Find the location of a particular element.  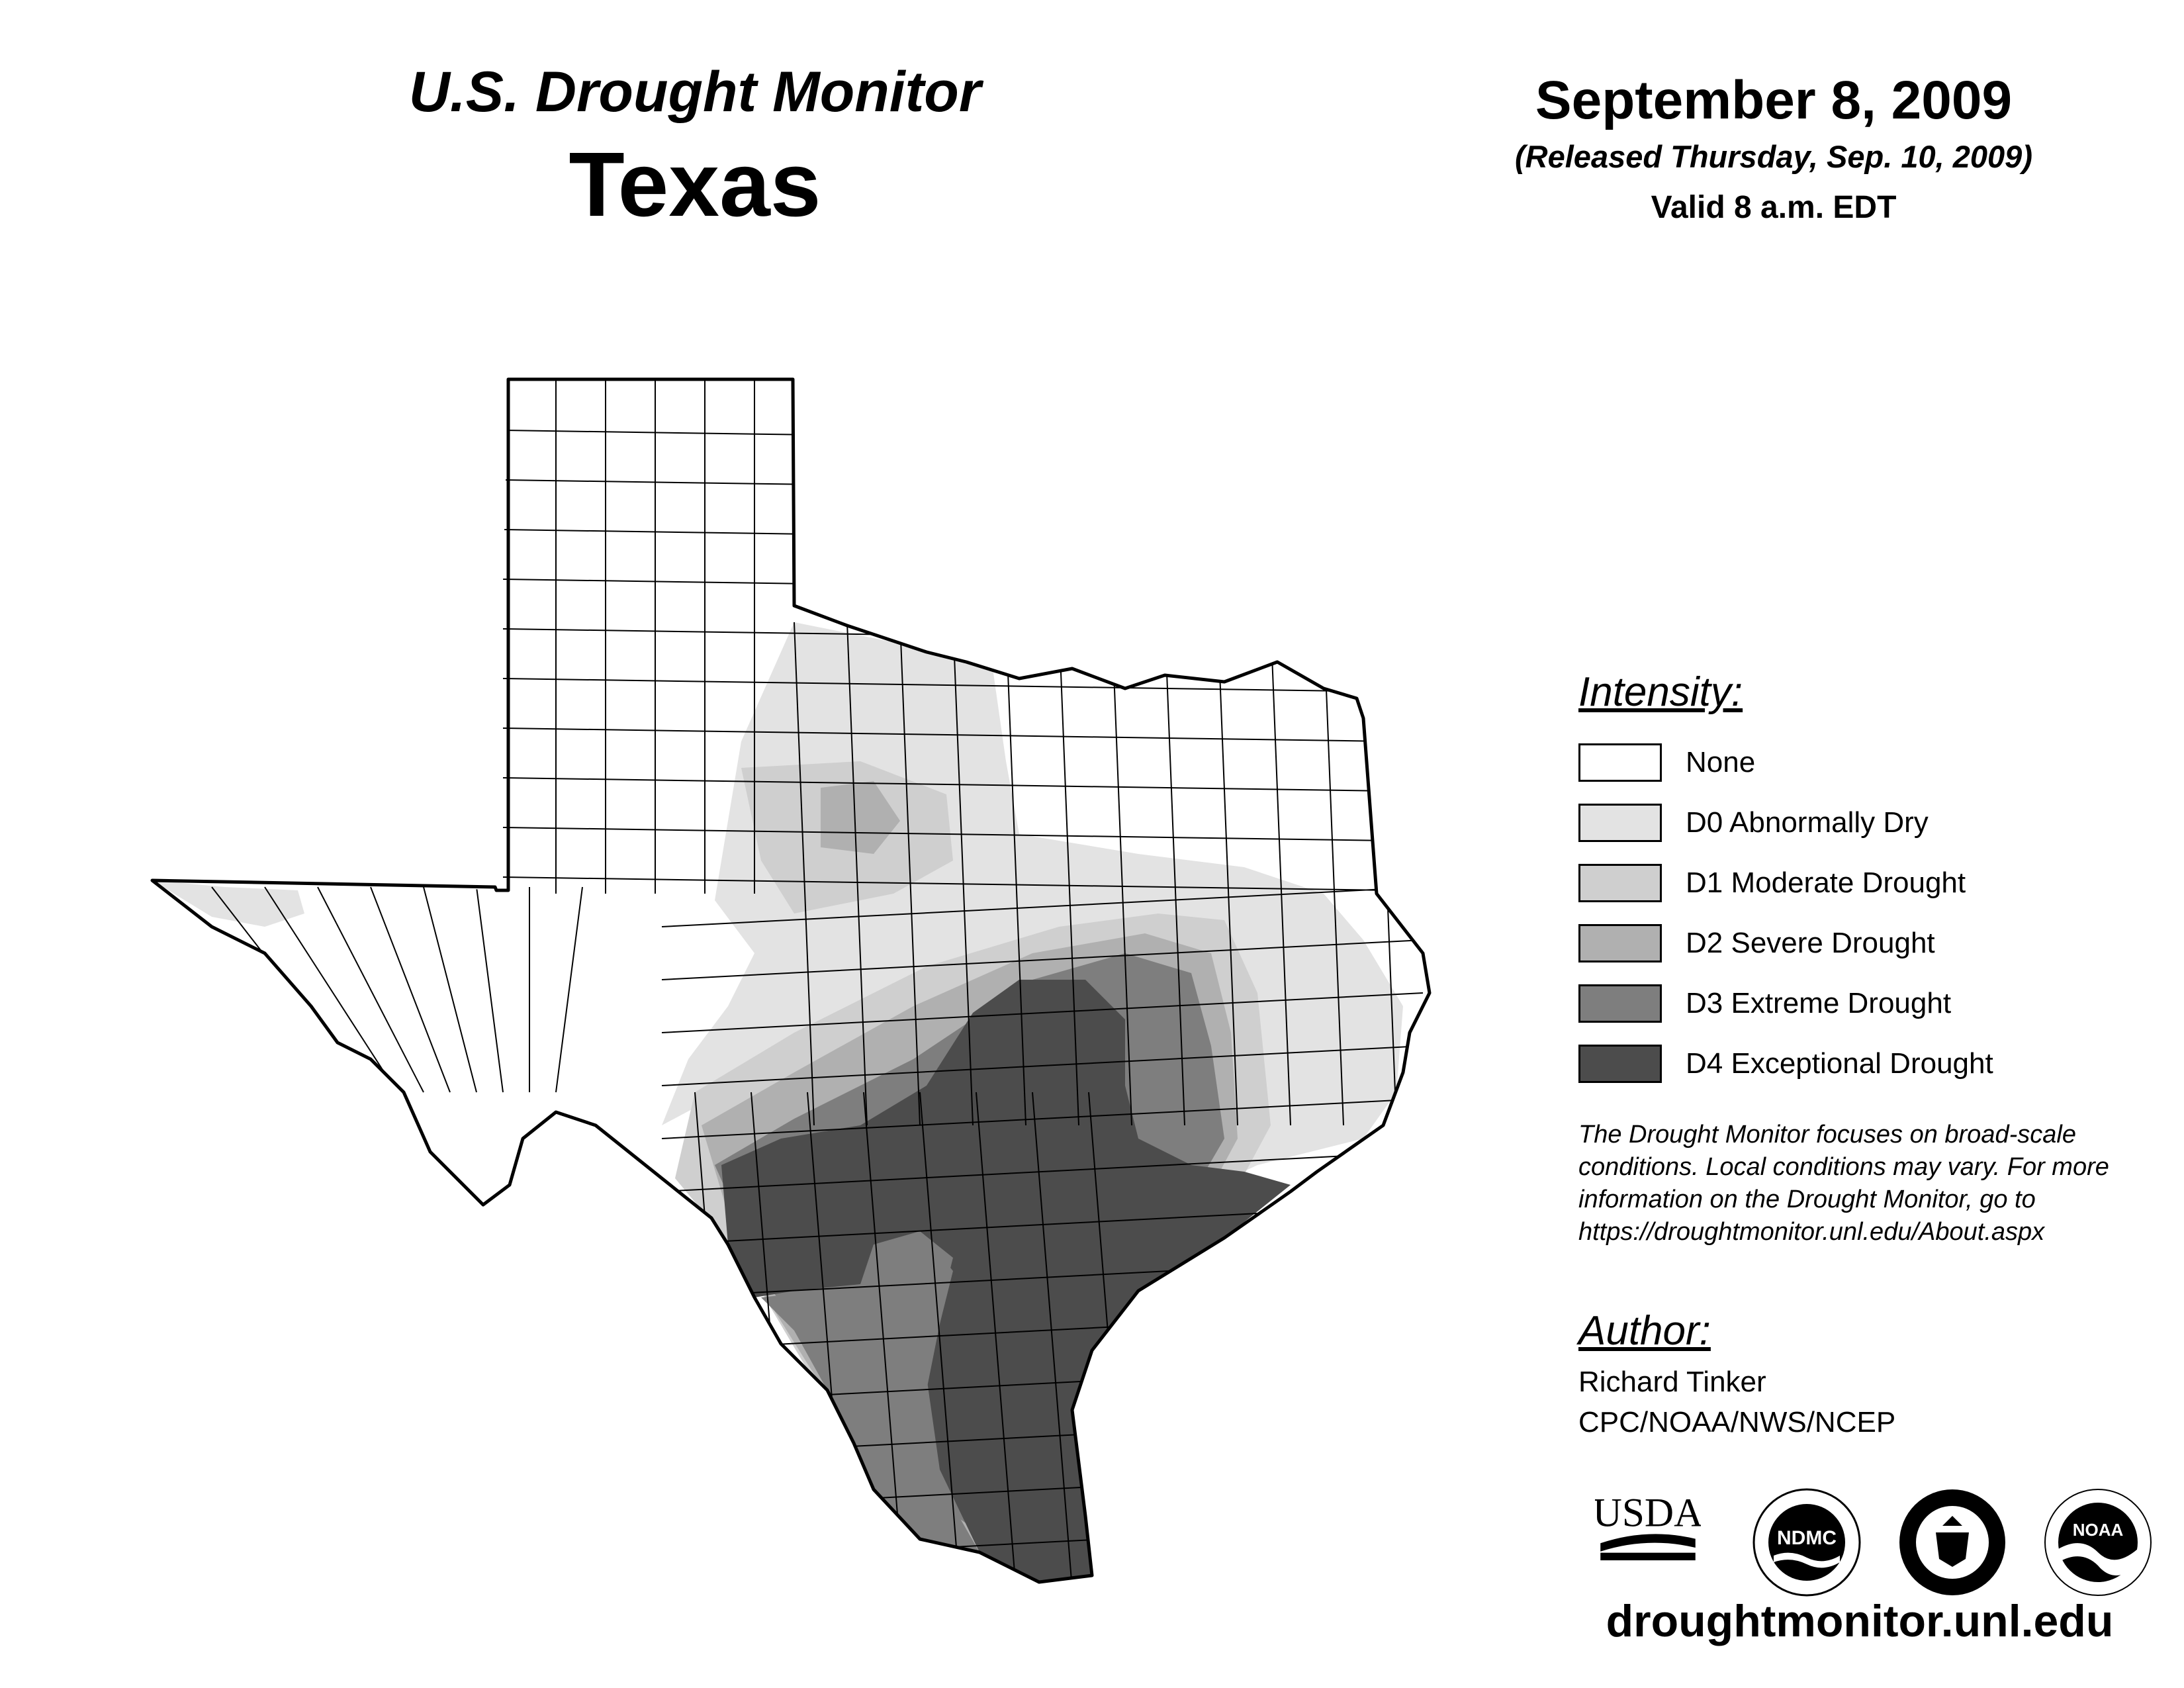

author-title: Author: is located at coordinates (1644, 1331).